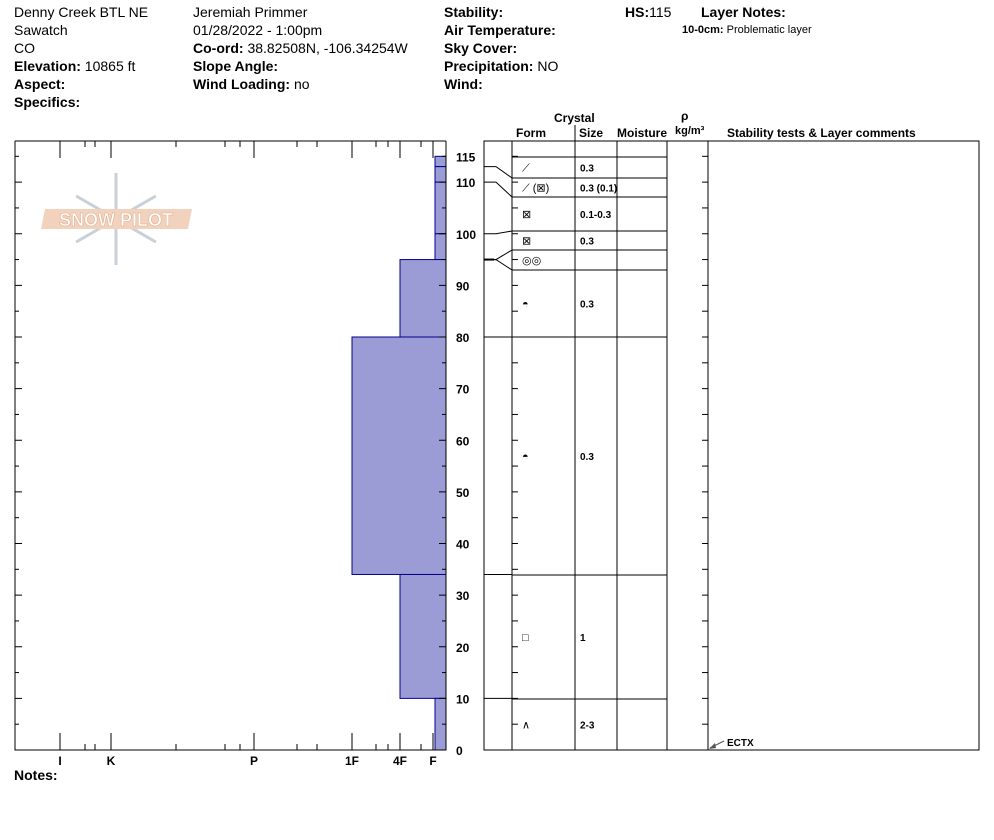 The height and width of the screenshot is (840, 994). What do you see at coordinates (466, 235) in the screenshot?
I see `height-label: 100` at bounding box center [466, 235].